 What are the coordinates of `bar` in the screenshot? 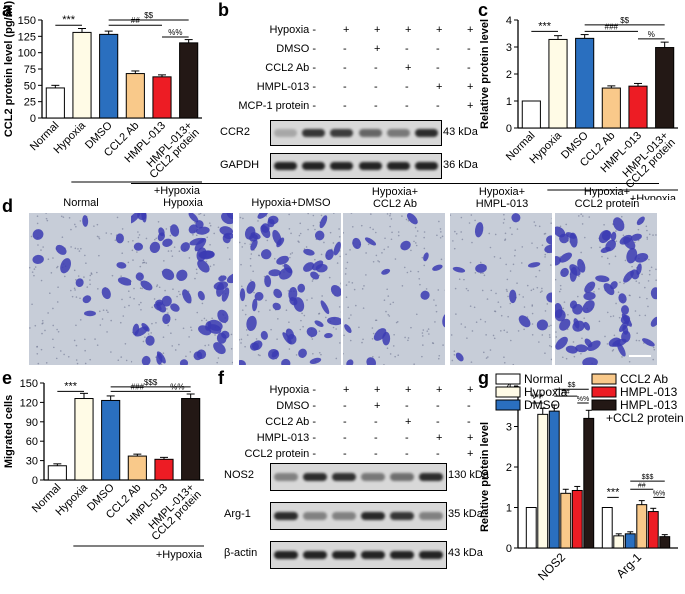 It's located at (577, 519).